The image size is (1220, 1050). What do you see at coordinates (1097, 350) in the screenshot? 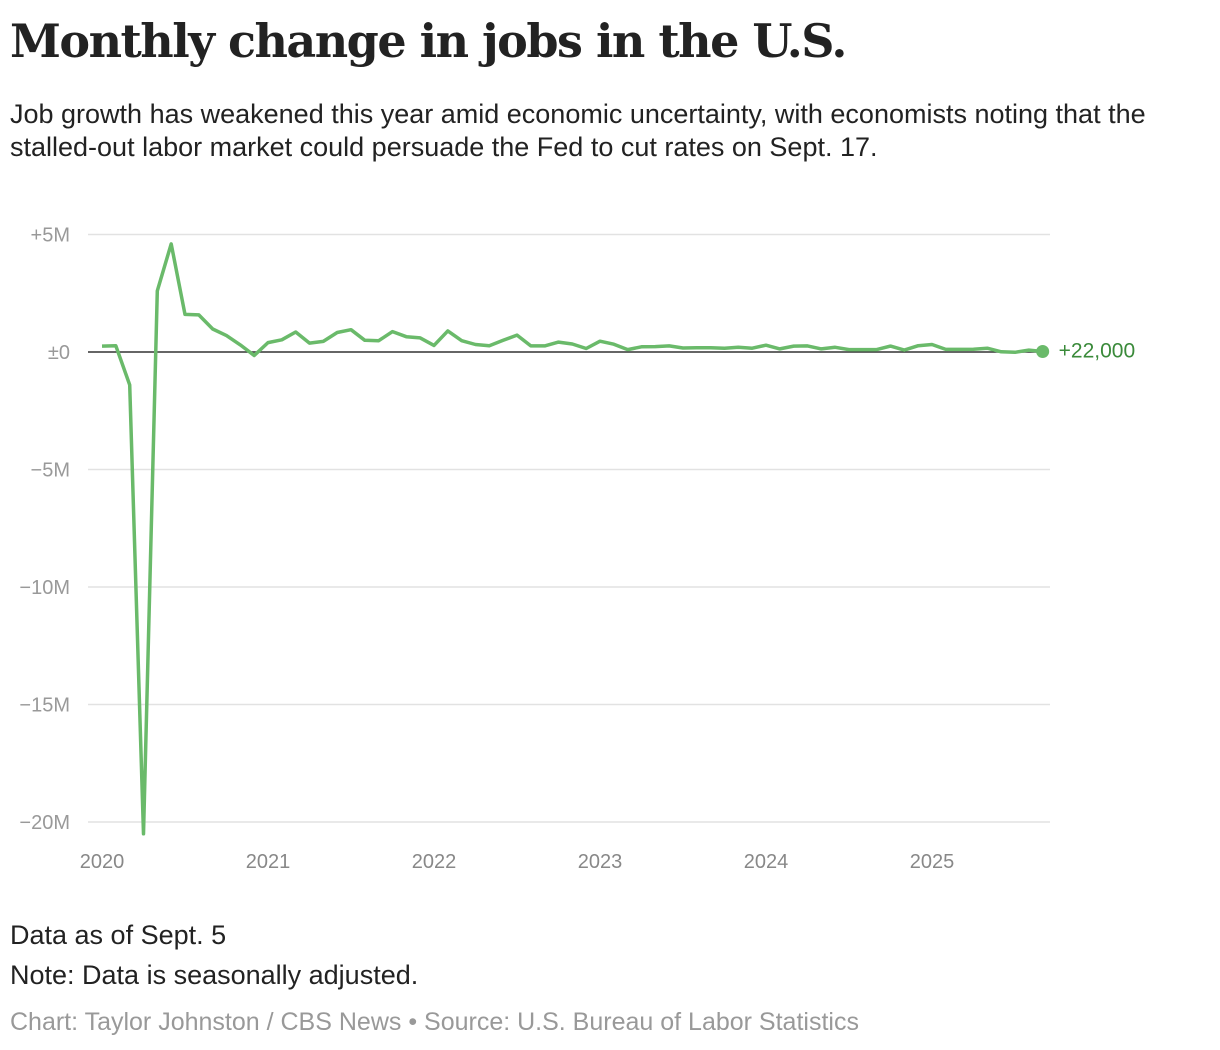
I see `end-value-label: +22,000` at bounding box center [1097, 350].